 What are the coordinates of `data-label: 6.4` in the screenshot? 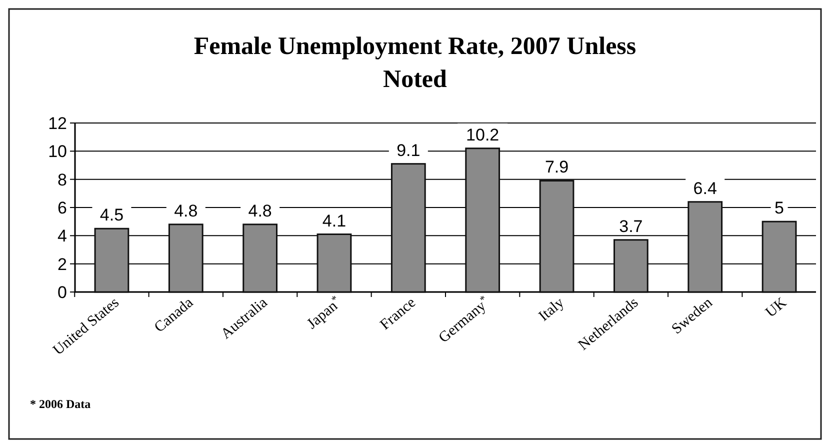 It's located at (705, 188).